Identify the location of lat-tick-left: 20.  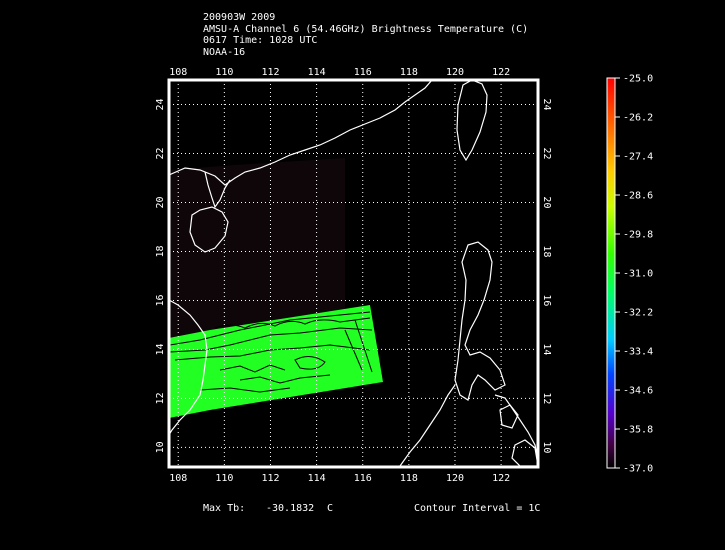
(160, 202).